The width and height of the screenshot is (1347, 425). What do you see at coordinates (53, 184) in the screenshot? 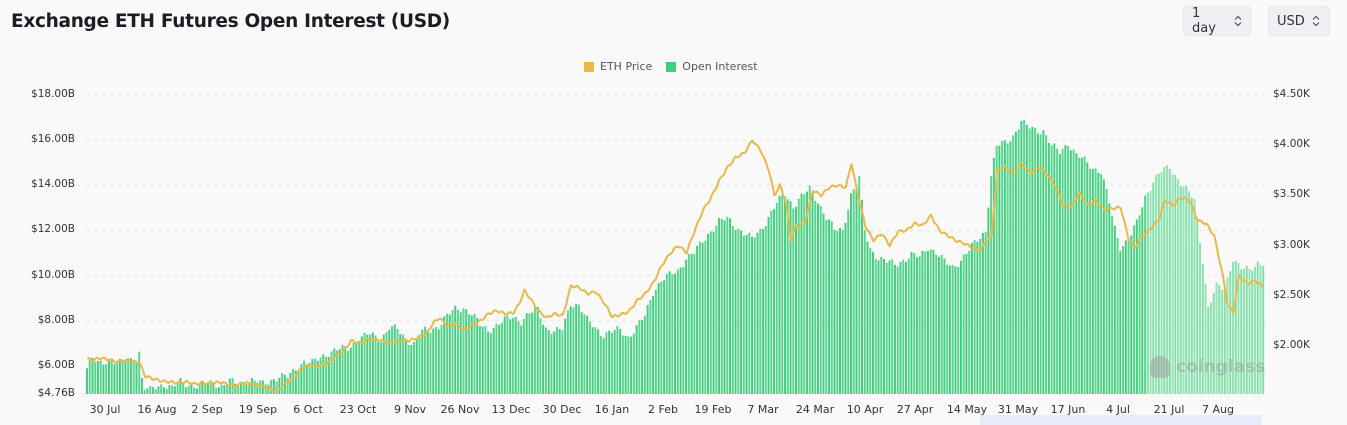
I see `y-left-tick: $14.00B` at bounding box center [53, 184].